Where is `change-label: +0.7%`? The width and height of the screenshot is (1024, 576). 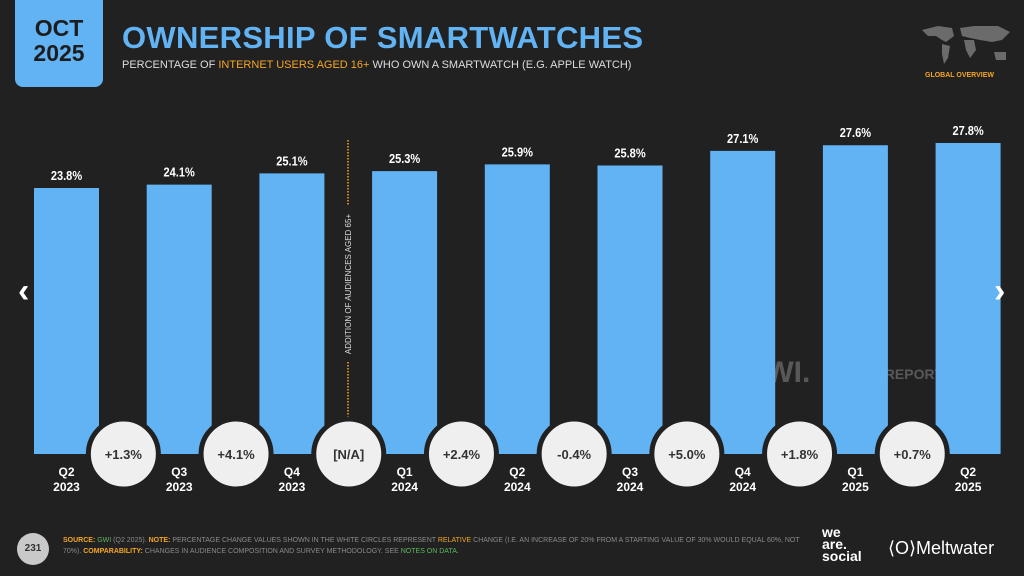 change-label: +0.7% is located at coordinates (913, 454).